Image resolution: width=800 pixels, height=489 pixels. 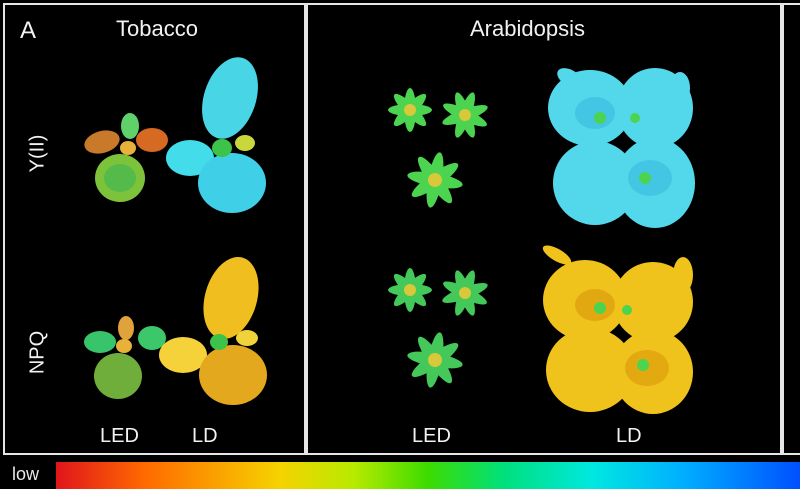 What do you see at coordinates (126, 157) in the screenshot?
I see `tobacco-led-yii-plant` at bounding box center [126, 157].